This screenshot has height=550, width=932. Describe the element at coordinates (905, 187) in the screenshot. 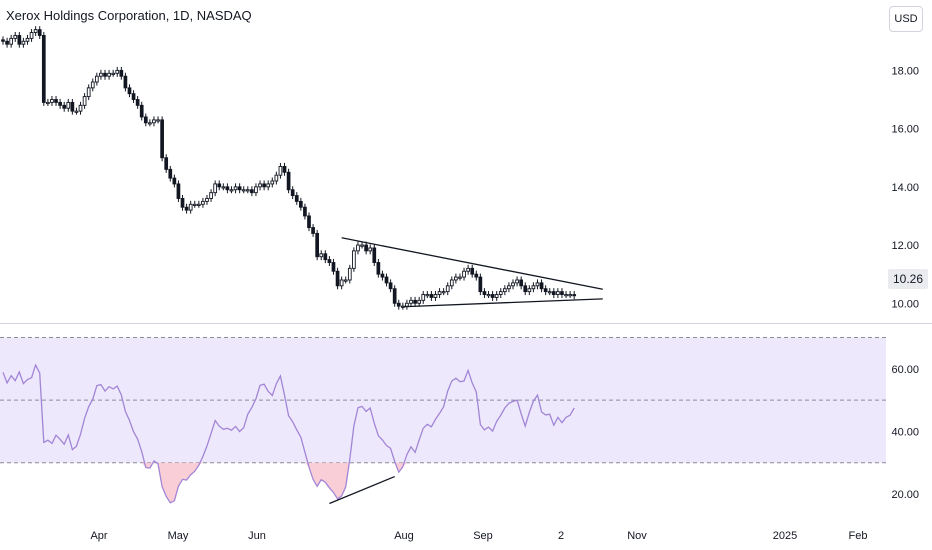

I see `price-y-axis: 18.00 16.00 14.00 12.00 10.00` at that location.